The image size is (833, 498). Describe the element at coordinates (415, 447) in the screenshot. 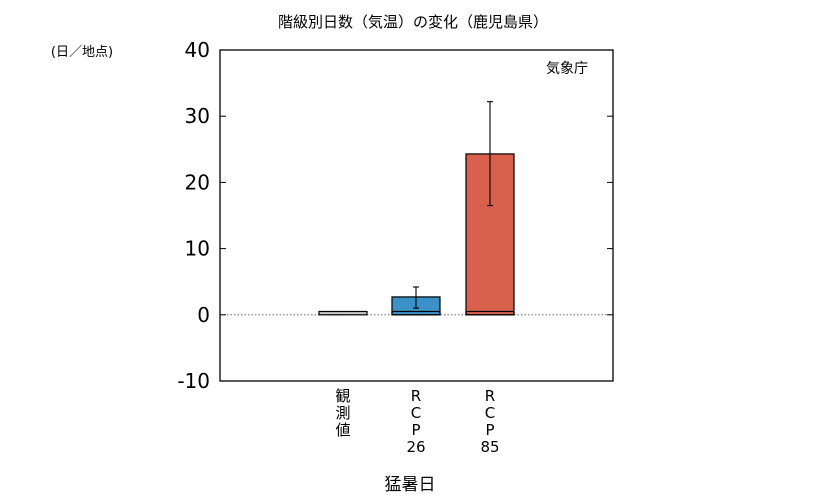

I see `x-tick-label-rcp26: 26` at that location.